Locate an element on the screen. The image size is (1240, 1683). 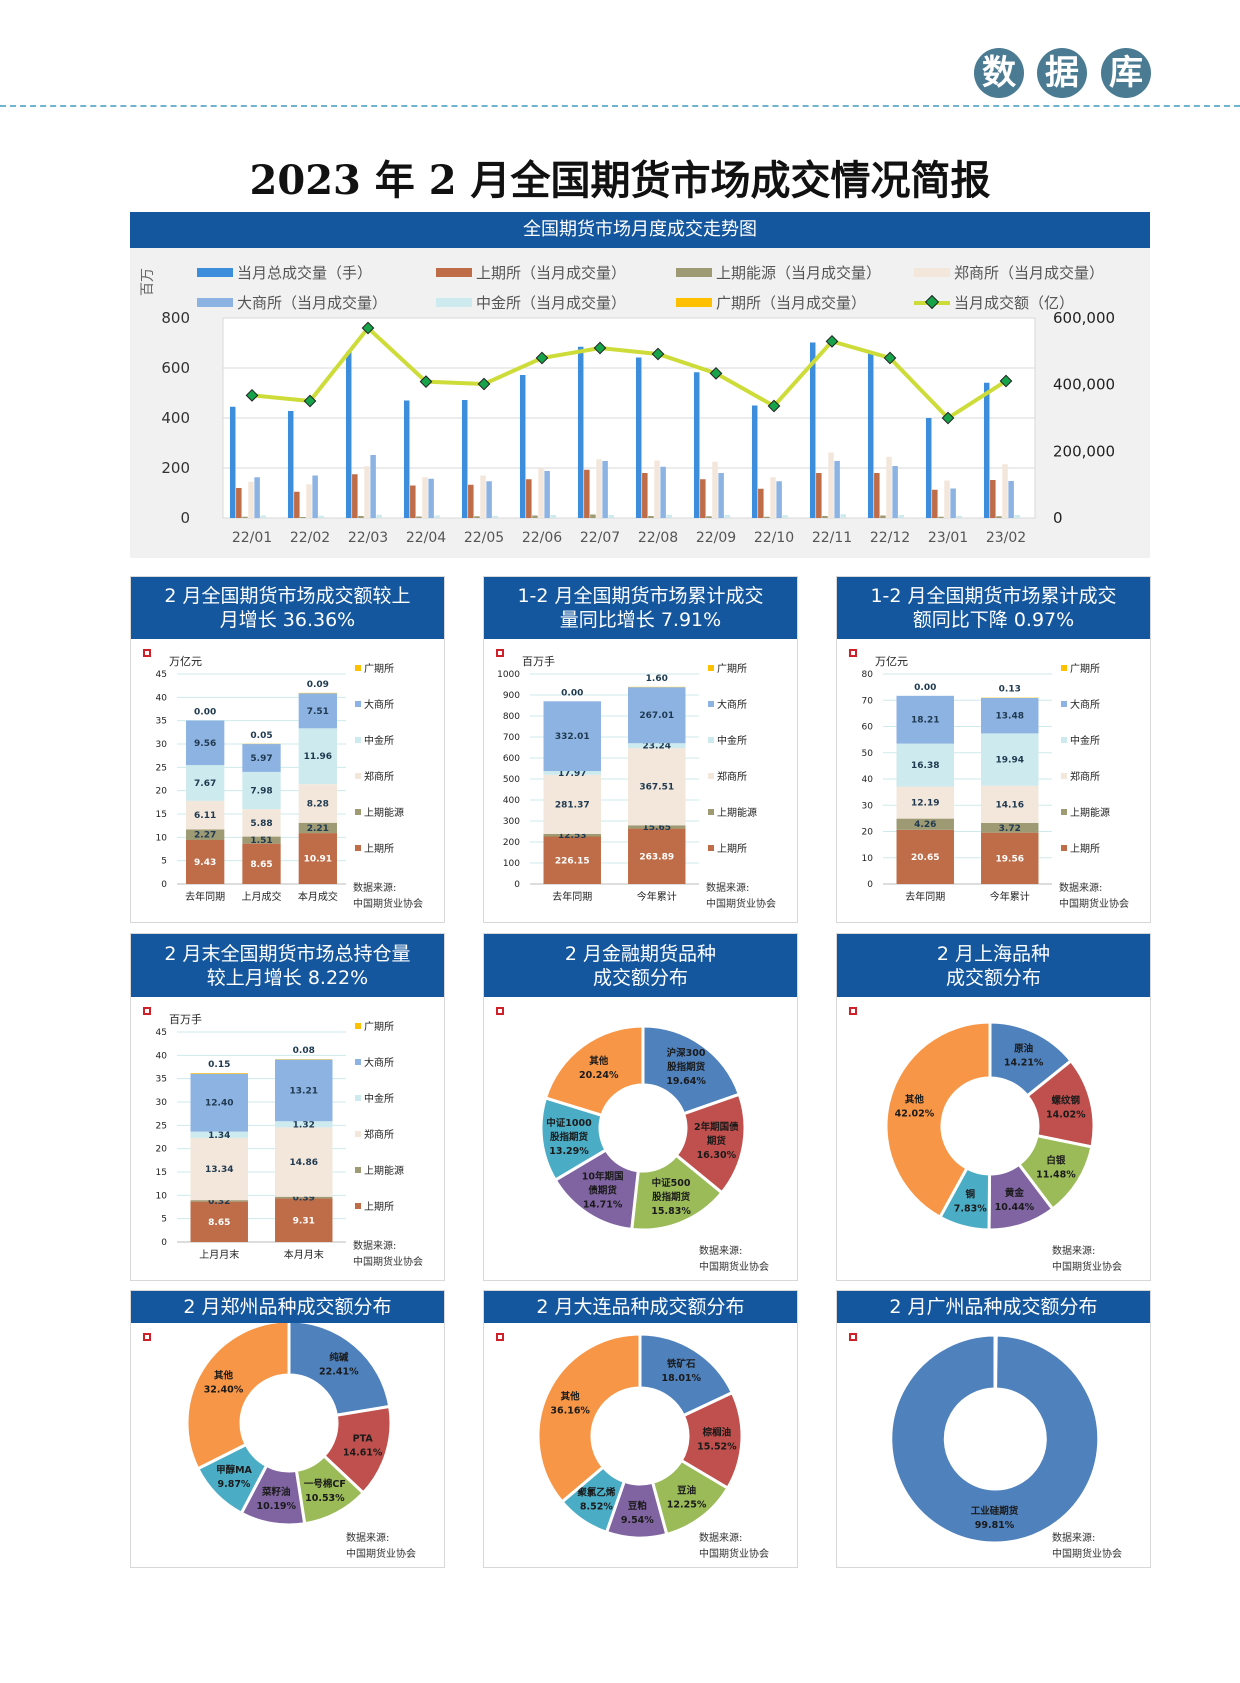
bar-total-22/03 is located at coordinates (348, 434).